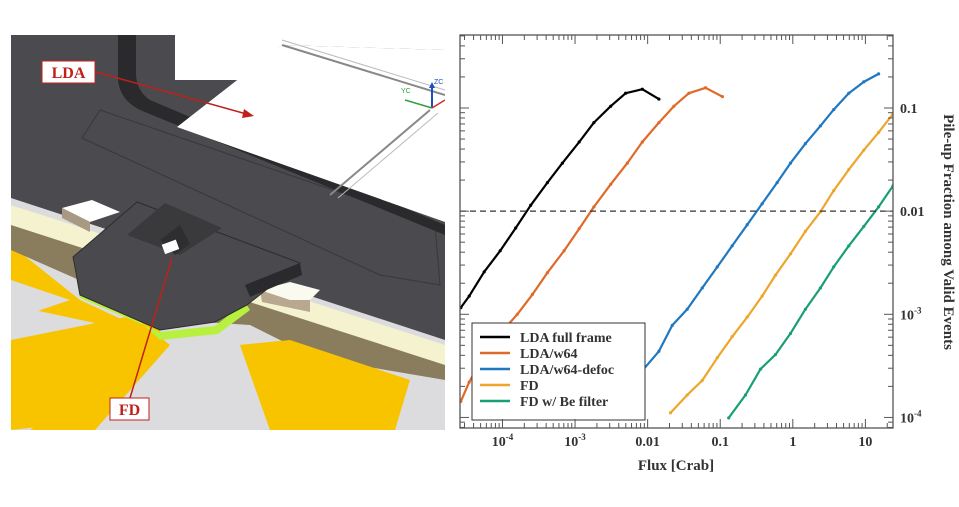 The width and height of the screenshot is (959, 507). Describe the element at coordinates (151, 328) in the screenshot. I see `fd-arrow` at that location.